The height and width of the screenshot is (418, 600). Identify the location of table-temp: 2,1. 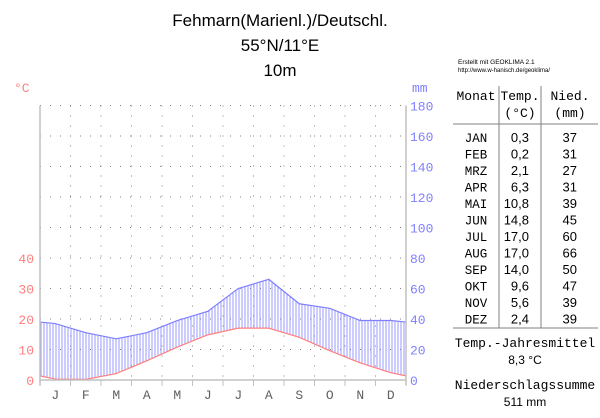
(520, 170).